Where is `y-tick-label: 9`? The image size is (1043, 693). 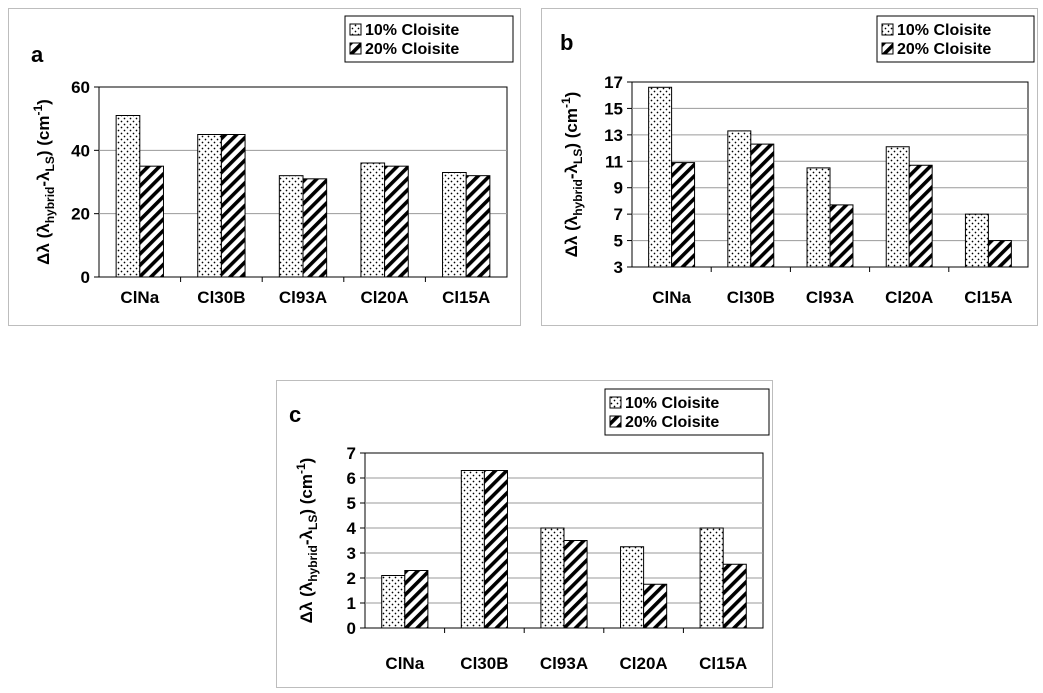 y-tick-label: 9 is located at coordinates (618, 188).